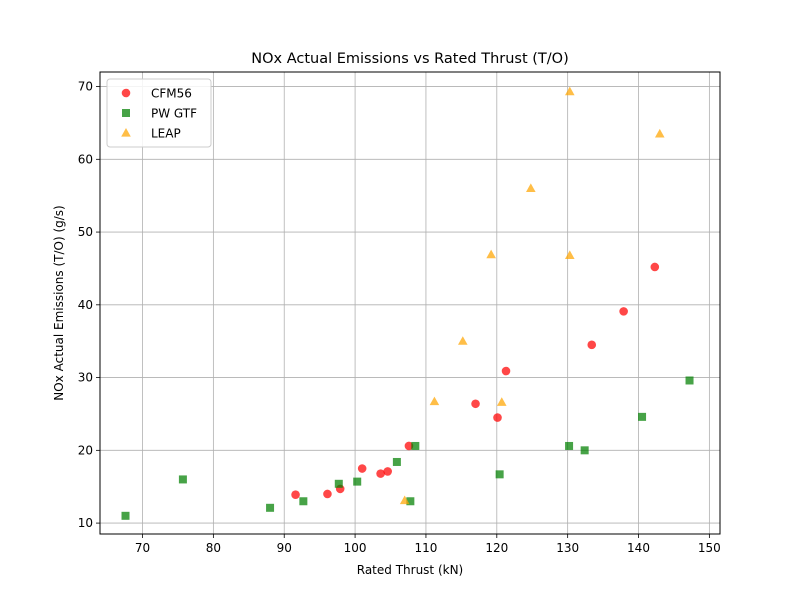 The image size is (800, 600). Describe the element at coordinates (496, 548) in the screenshot. I see `x-tick-label: 120` at that location.